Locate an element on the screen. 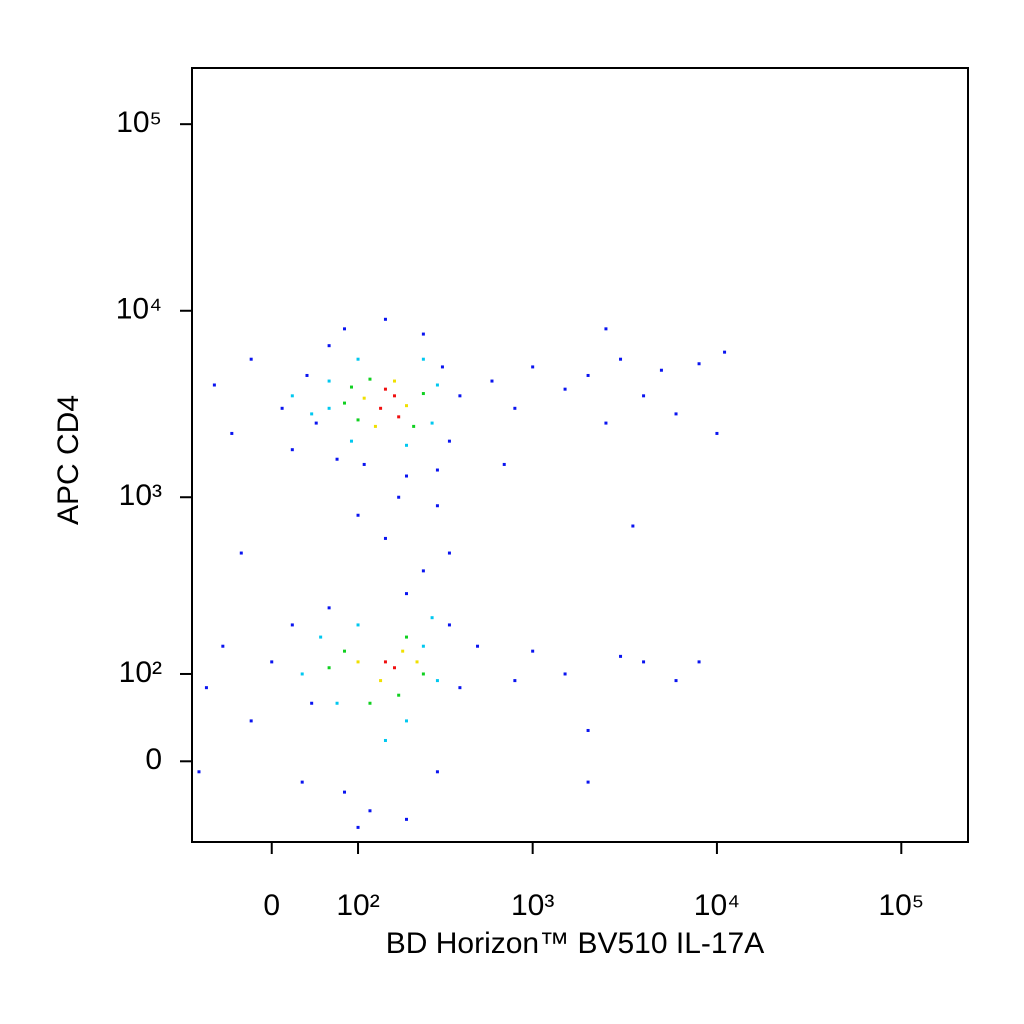 The width and height of the screenshot is (1024, 1024). y-tick-label: 10³ is located at coordinates (140, 495).